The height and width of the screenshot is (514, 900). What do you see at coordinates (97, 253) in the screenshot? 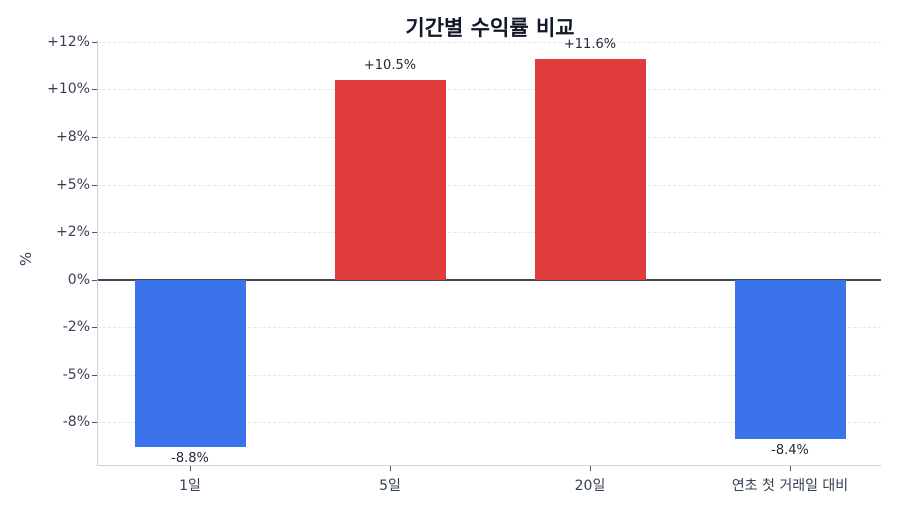
I see `y-axis-line` at bounding box center [97, 253].